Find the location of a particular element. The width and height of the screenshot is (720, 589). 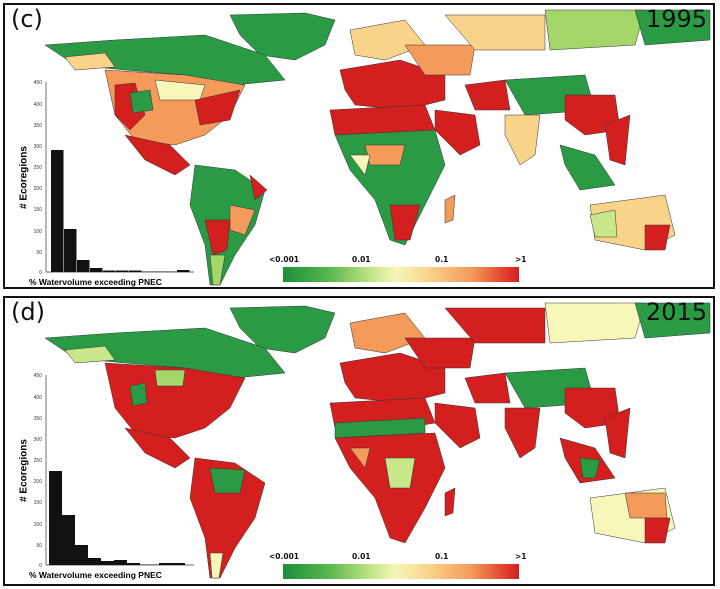

panel-label: (c) is located at coordinates (27, 19).